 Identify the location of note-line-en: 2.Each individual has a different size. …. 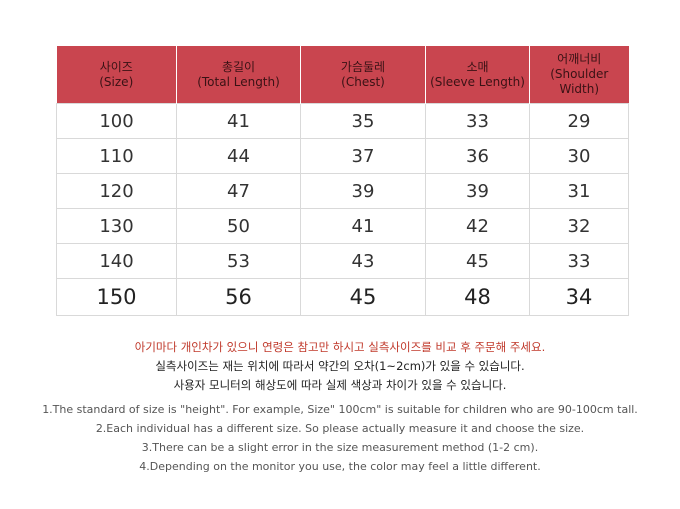
(340, 428).